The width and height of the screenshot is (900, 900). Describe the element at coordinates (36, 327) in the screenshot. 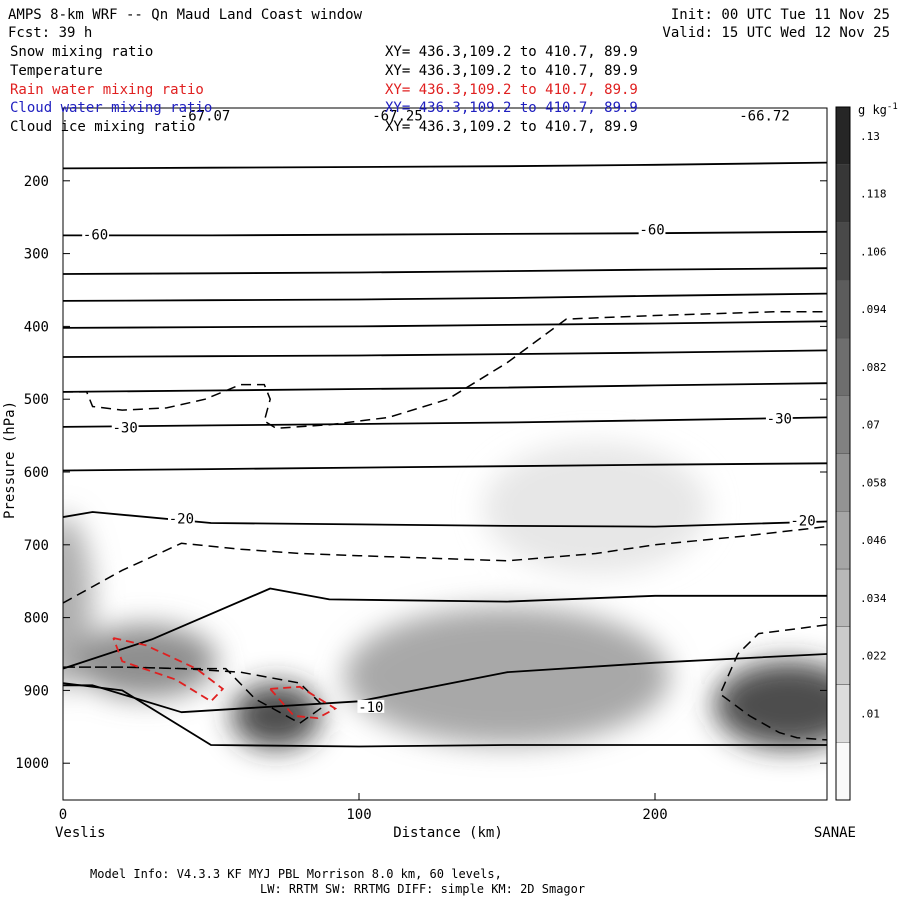

I see `y-tick-label: 400` at that location.